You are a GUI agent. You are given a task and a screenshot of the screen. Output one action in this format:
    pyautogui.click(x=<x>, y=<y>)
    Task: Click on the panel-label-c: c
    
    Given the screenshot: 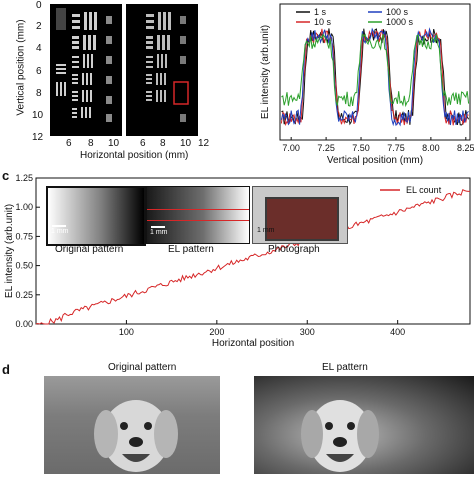 What is the action you would take?
    pyautogui.click(x=6, y=175)
    